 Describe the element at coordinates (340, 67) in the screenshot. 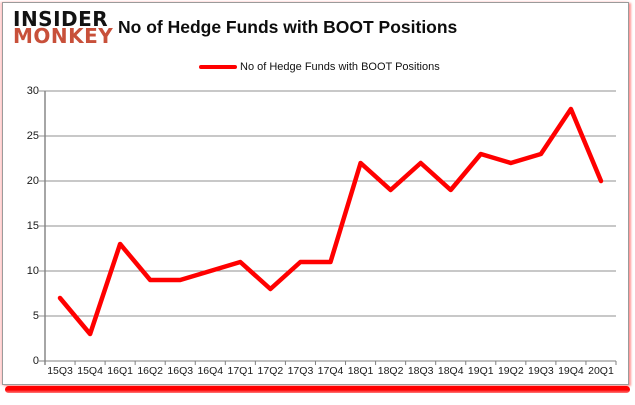

I see `legend-label: No of Hedge Funds with BOOT Positions` at that location.